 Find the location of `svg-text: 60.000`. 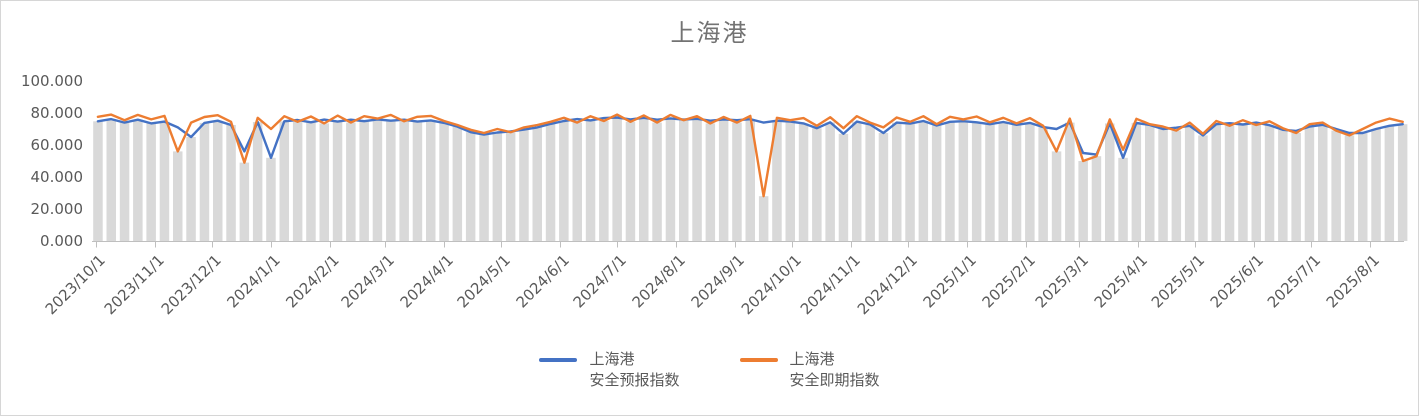

svg-text: 60.000 is located at coordinates (57, 145).